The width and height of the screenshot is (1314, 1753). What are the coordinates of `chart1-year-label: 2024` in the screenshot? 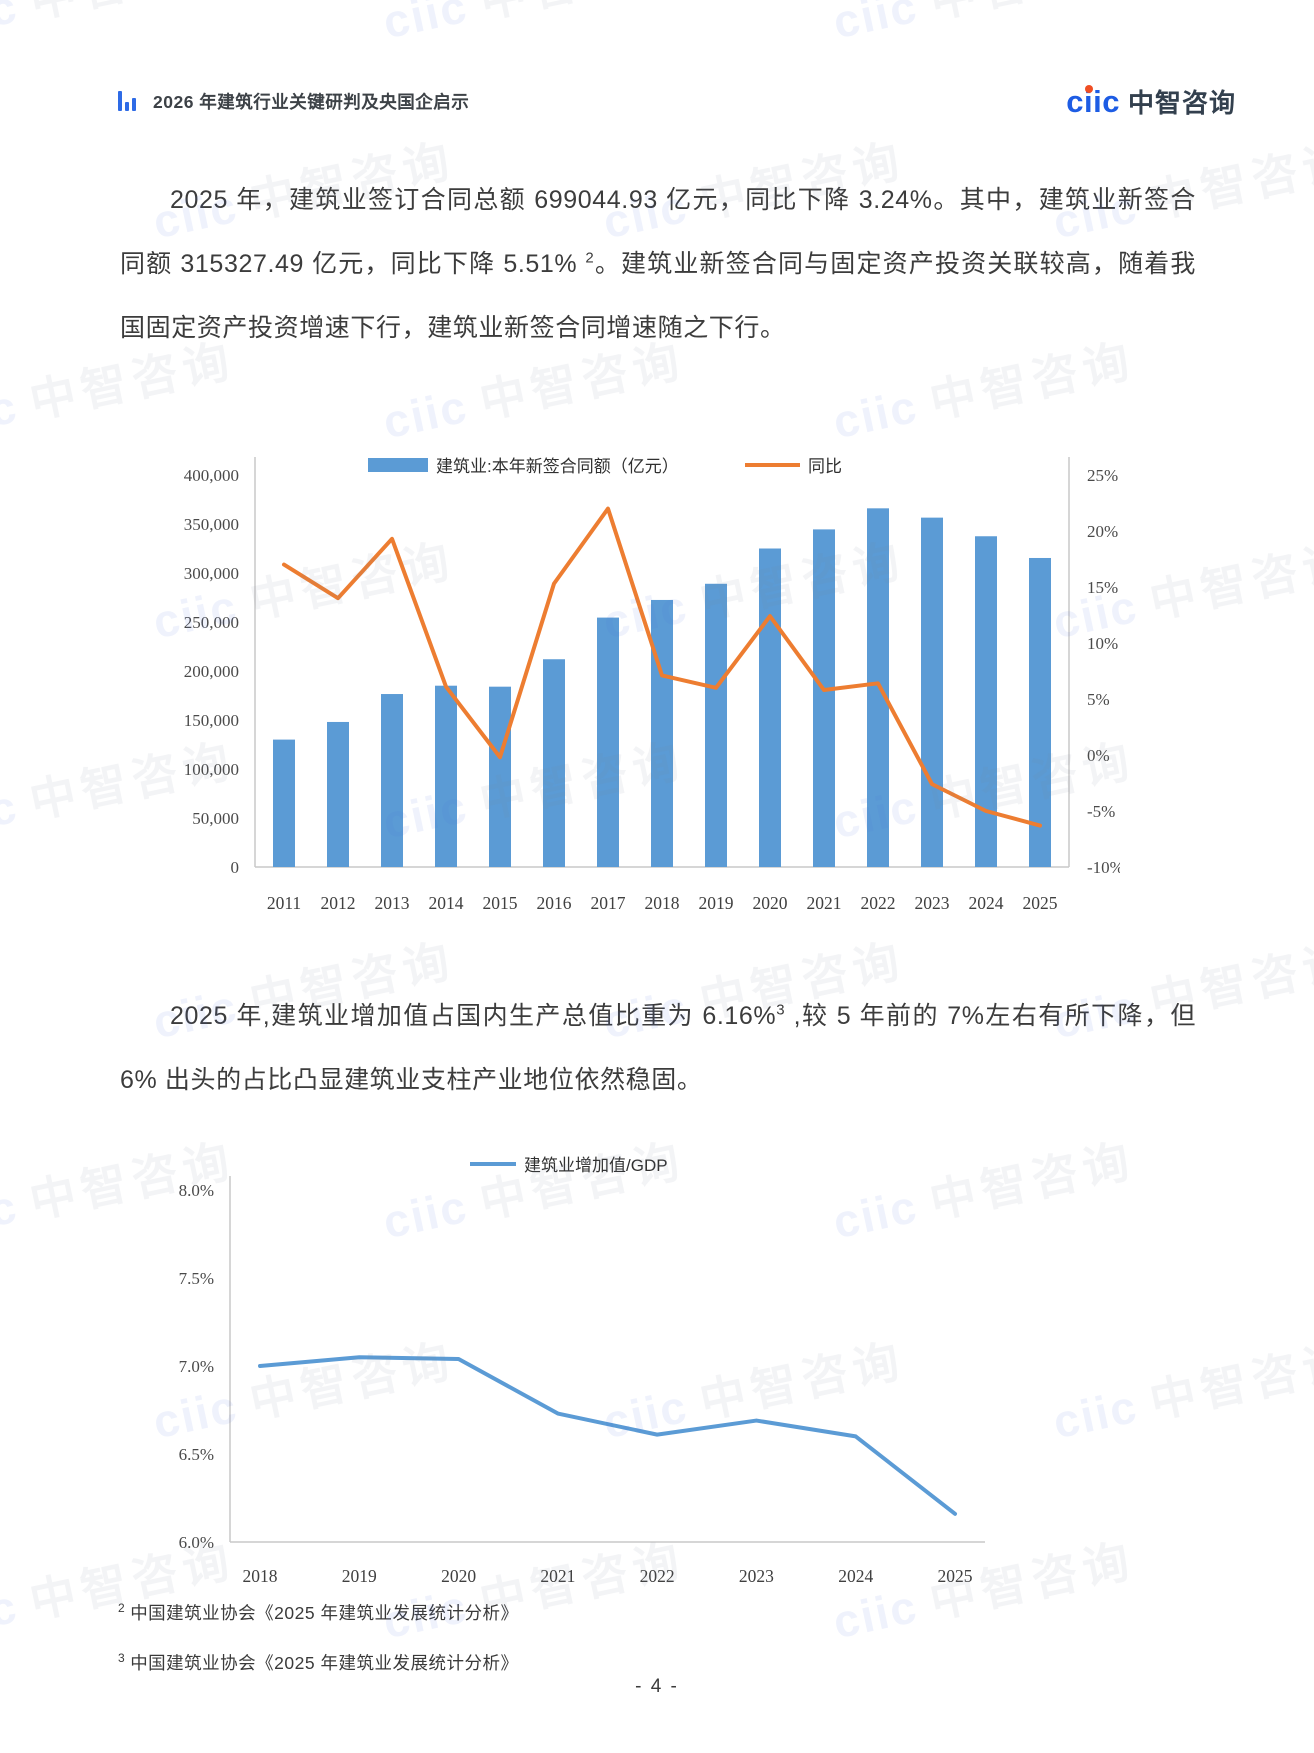 It's located at (986, 903).